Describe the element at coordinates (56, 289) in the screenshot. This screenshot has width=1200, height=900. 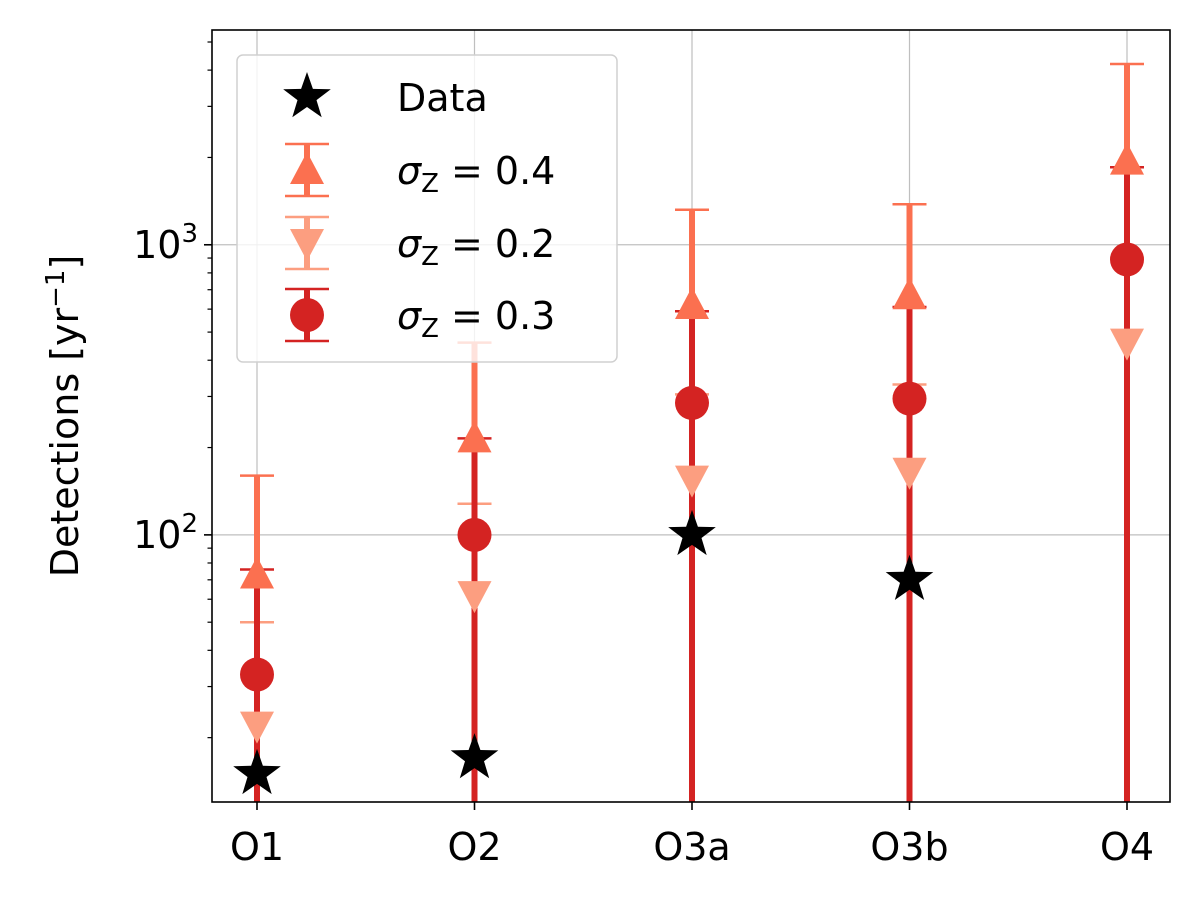
I see `y-axis-label-sup: −1` at that location.